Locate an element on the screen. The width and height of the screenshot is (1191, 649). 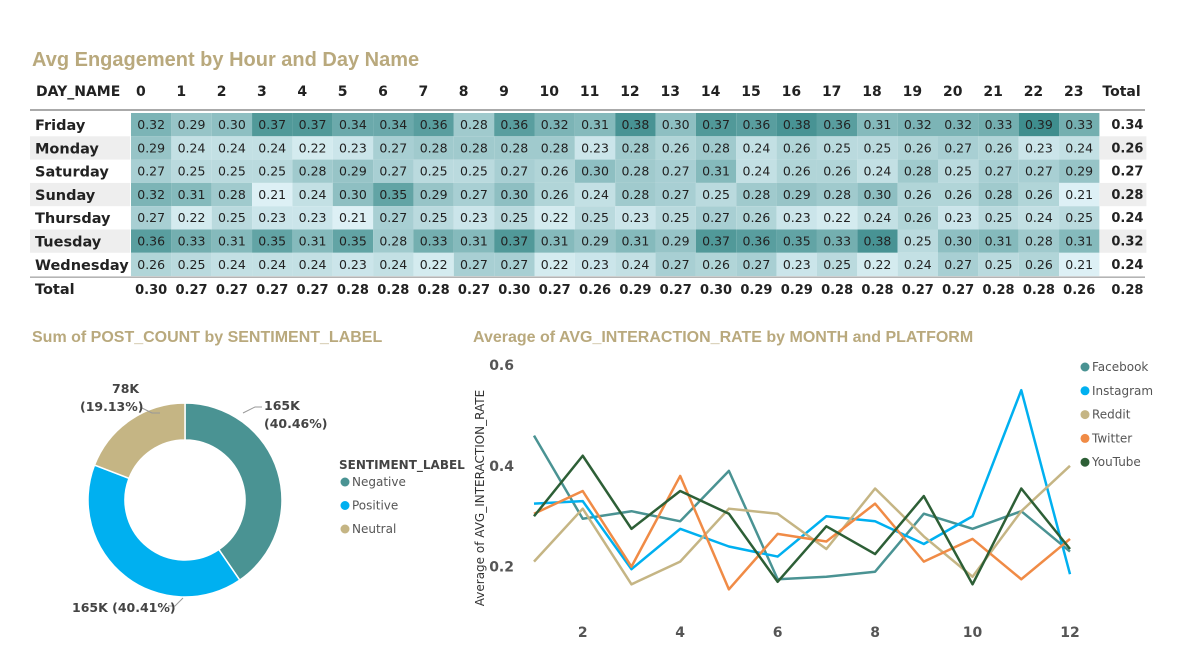
heatmap-row-total: 0.24 is located at coordinates (1127, 218).